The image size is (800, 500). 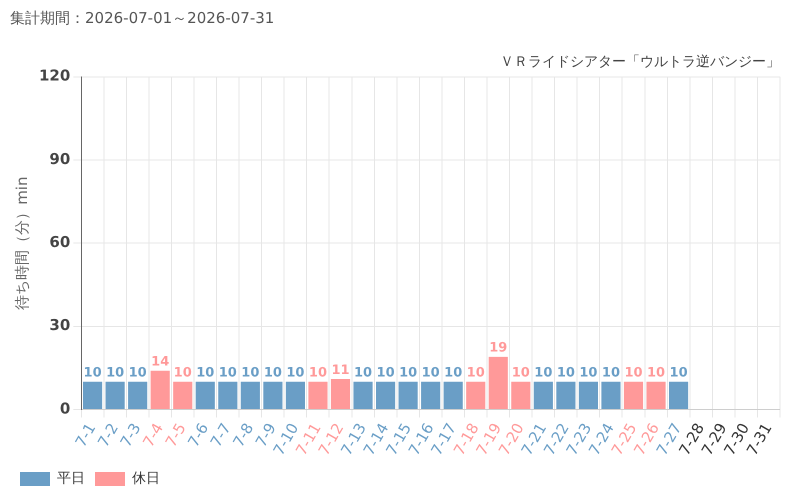 What do you see at coordinates (54, 75) in the screenshot?
I see `y-tick-label: 120` at bounding box center [54, 75].